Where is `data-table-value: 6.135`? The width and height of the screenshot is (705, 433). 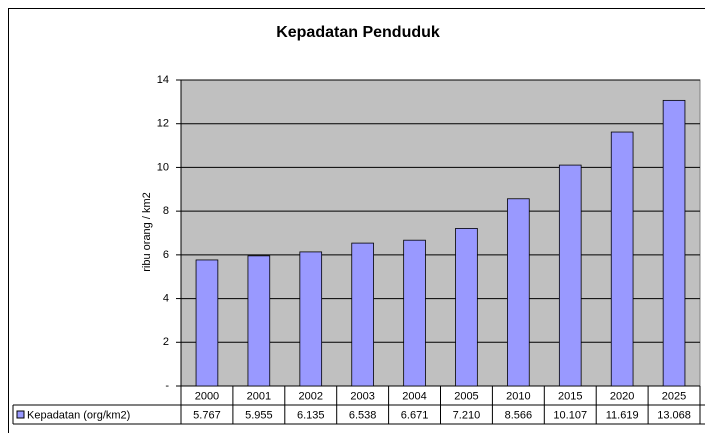 data-table-value: 6.135 is located at coordinates (311, 415).